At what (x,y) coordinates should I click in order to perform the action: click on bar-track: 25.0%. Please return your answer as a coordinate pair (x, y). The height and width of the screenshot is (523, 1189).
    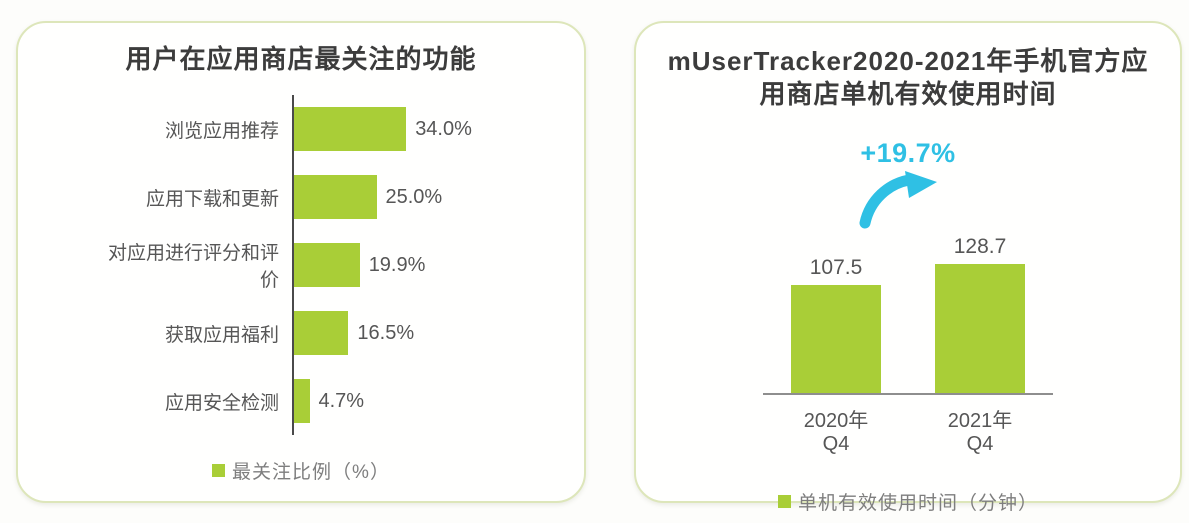
    Looking at the image, I should click on (438, 197).